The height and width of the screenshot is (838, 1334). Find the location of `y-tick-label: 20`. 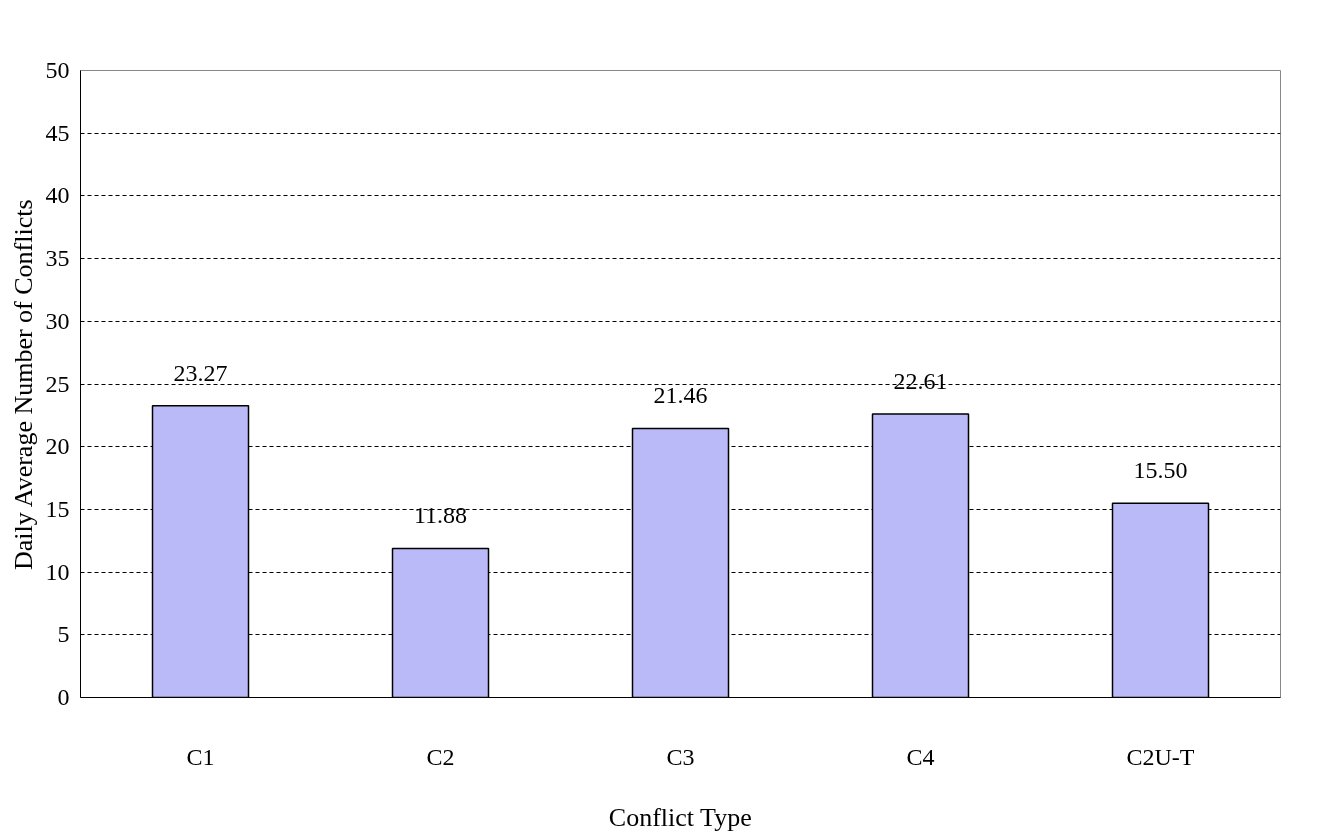

y-tick-label: 20 is located at coordinates (57, 446).